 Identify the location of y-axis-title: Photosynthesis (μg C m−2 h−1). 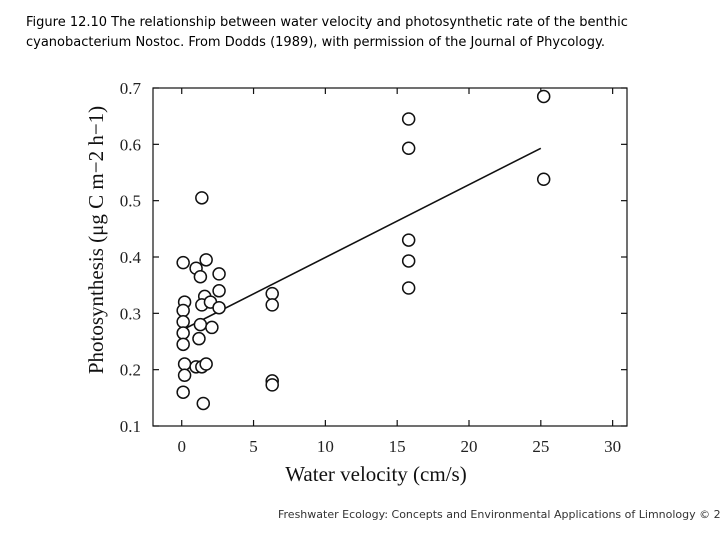
(96, 240).